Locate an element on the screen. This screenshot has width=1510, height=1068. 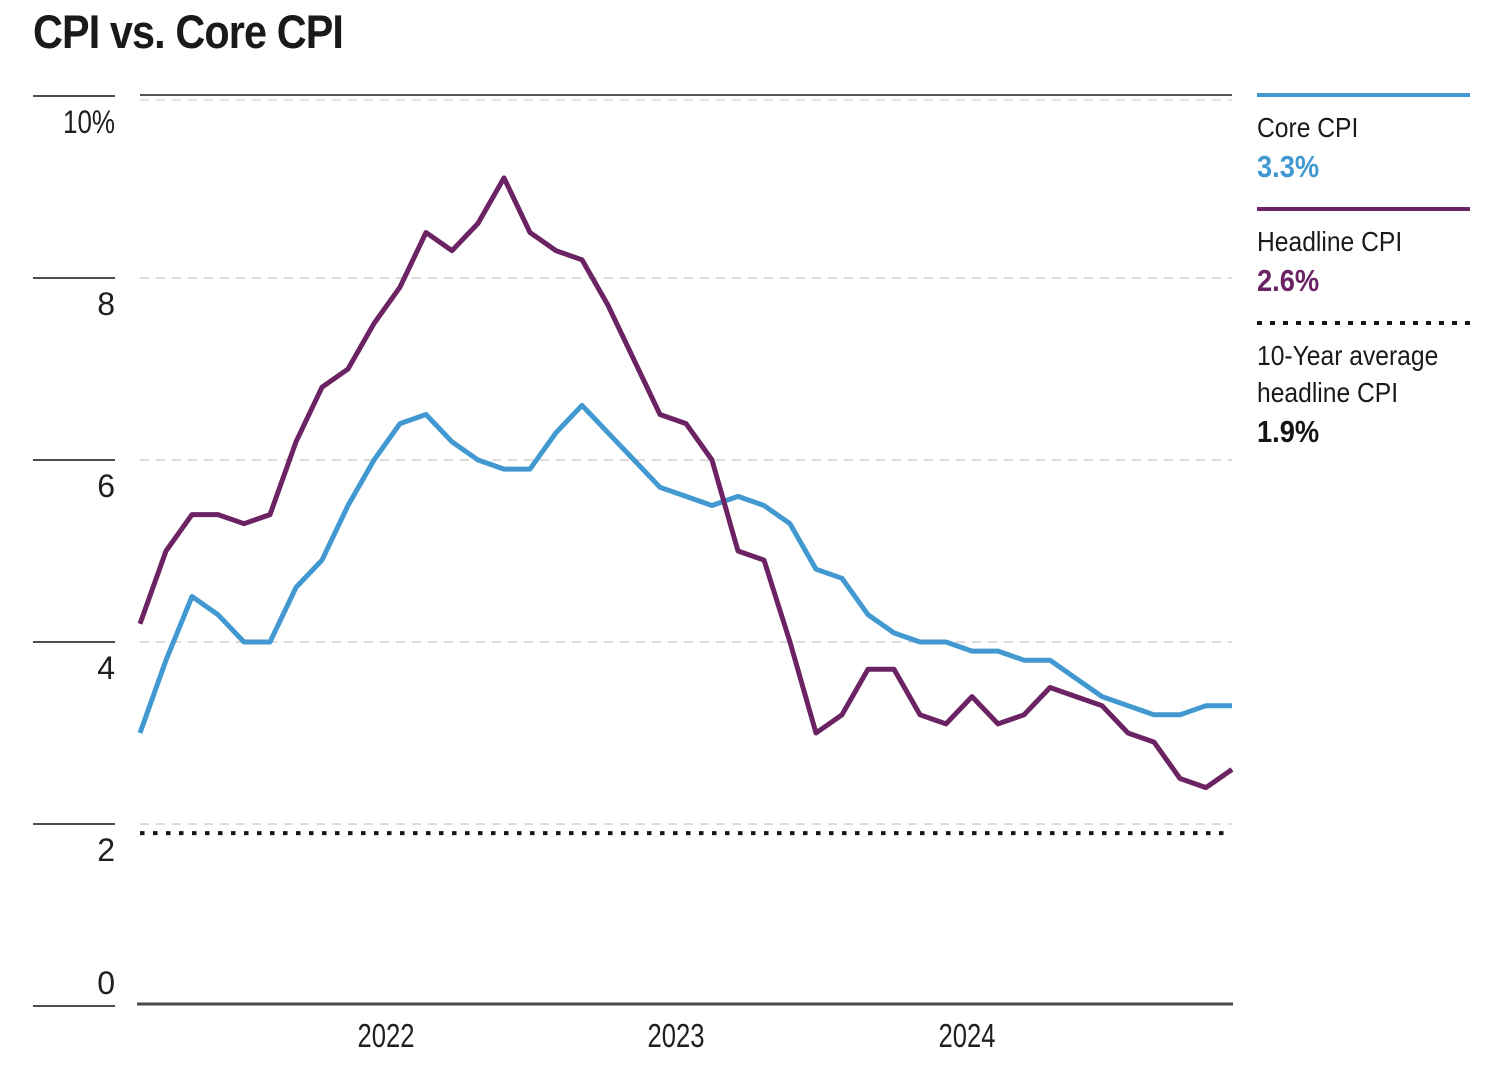
y-tick-label-4: 4 is located at coordinates (106, 668).